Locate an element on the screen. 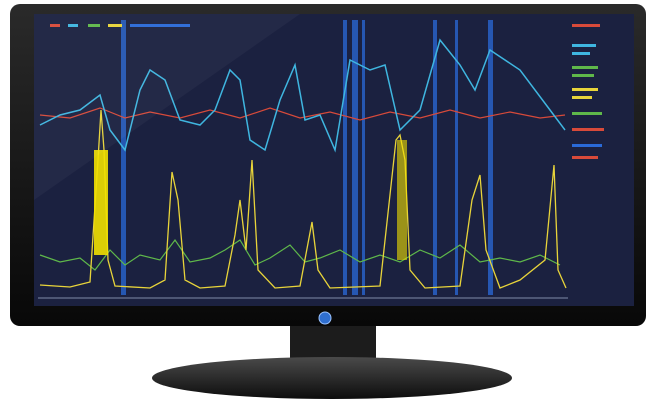  green-trace is located at coordinates (300, 254).